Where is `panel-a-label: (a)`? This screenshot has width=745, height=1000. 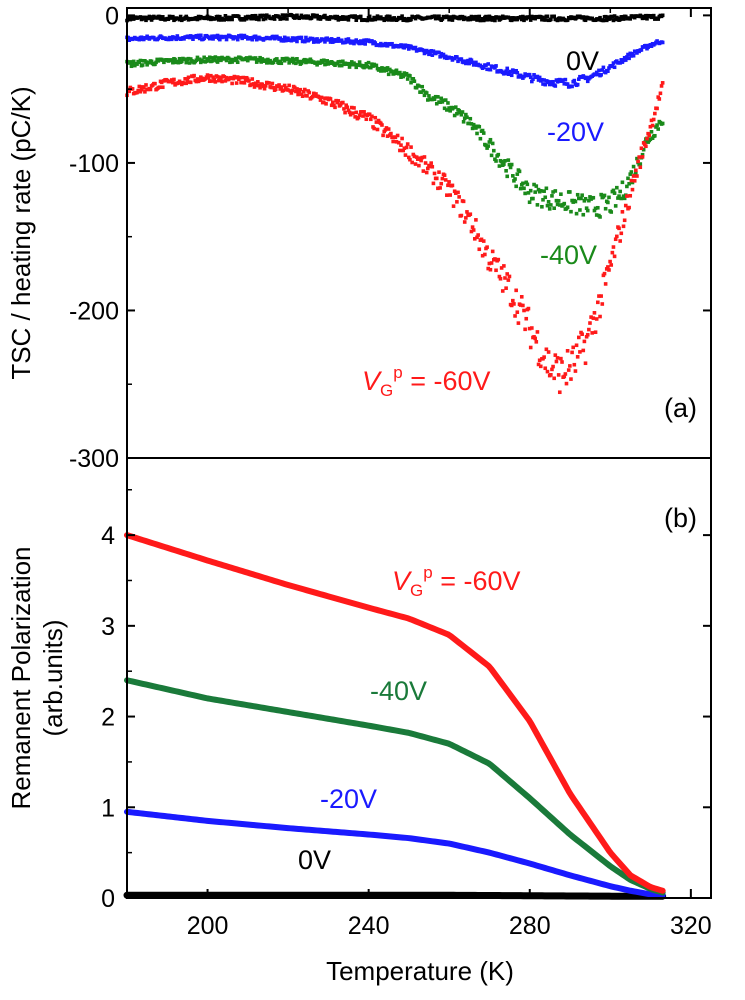 panel-a-label: (a) is located at coordinates (680, 408).